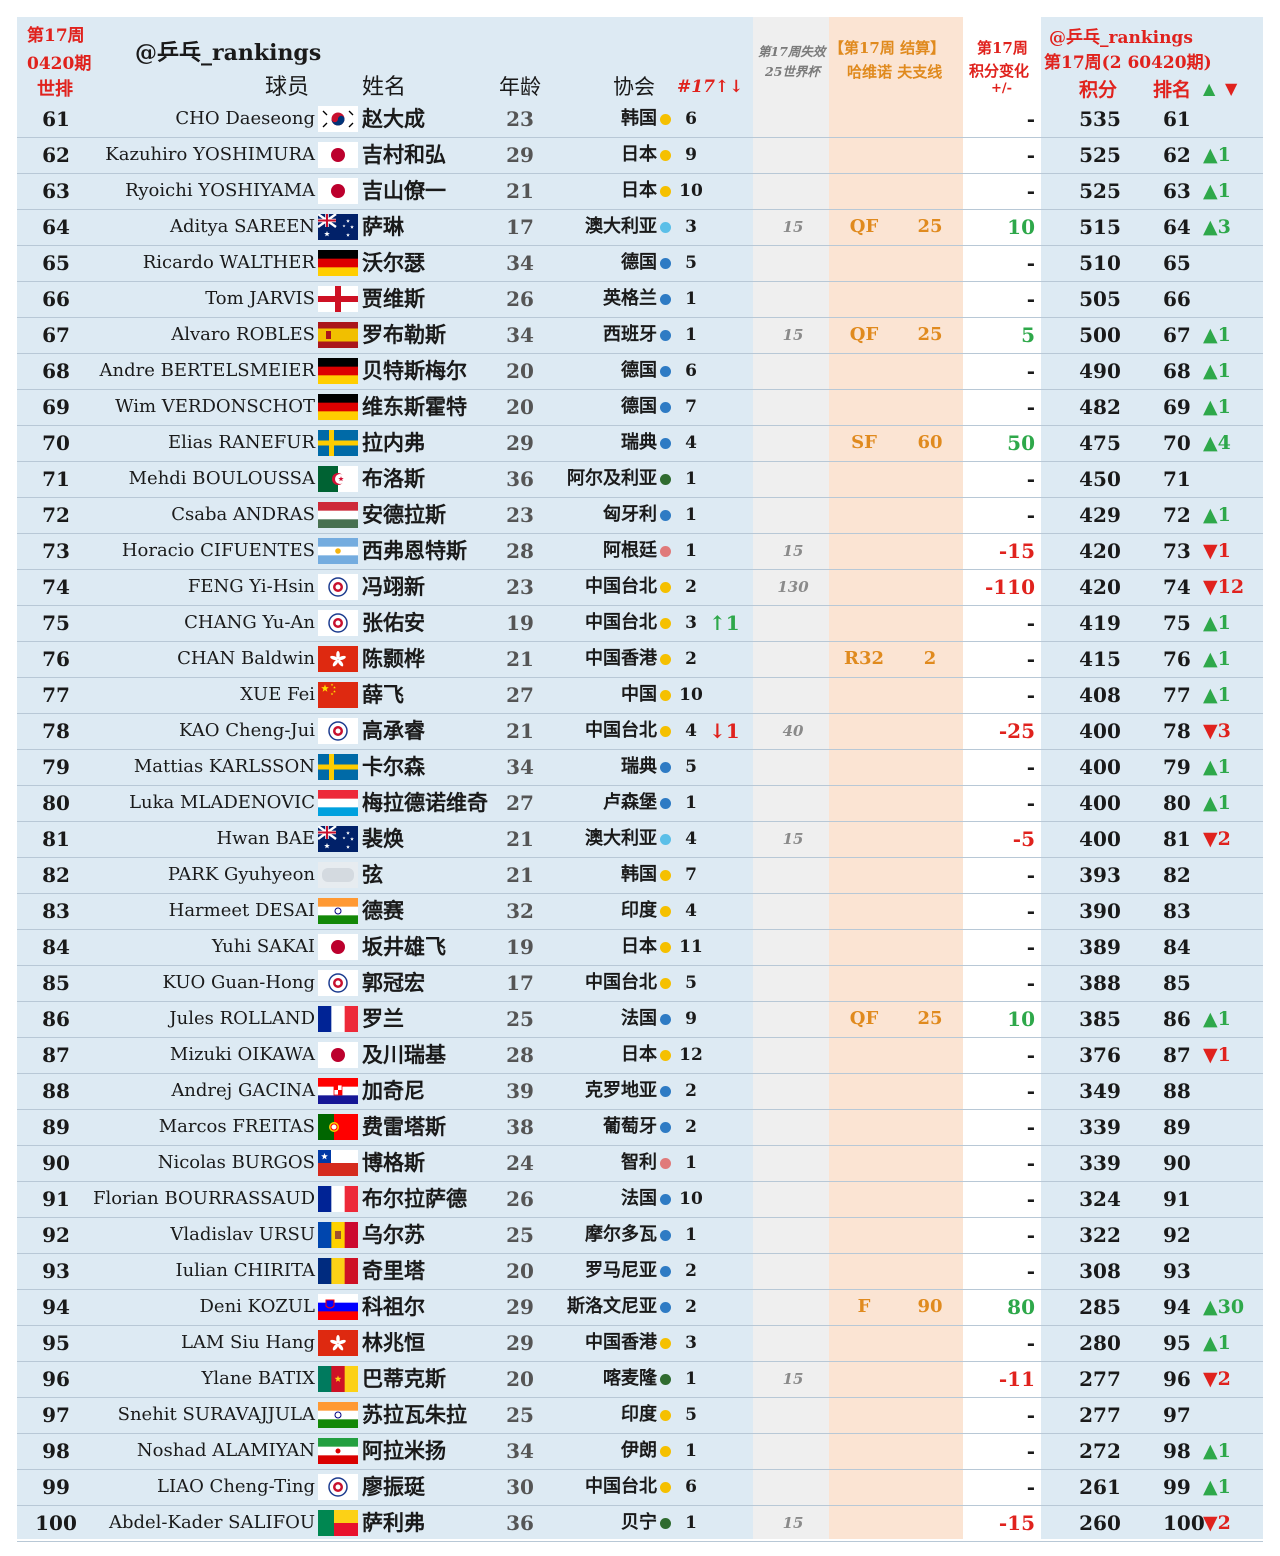 The height and width of the screenshot is (1556, 1280). What do you see at coordinates (243, 334) in the screenshot?
I see `player-name-en: Alvaro ROBLES` at bounding box center [243, 334].